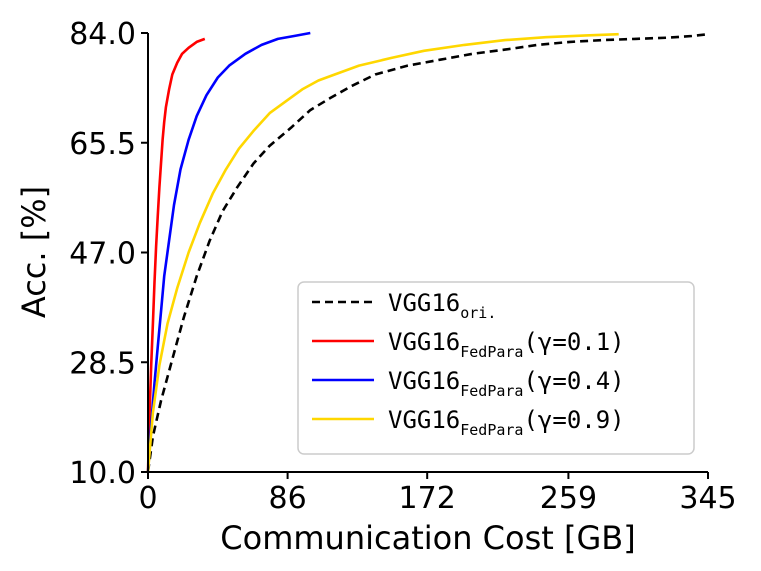 This screenshot has height=571, width=761. I want to click on y-tick-label: 47.0, so click(102, 254).